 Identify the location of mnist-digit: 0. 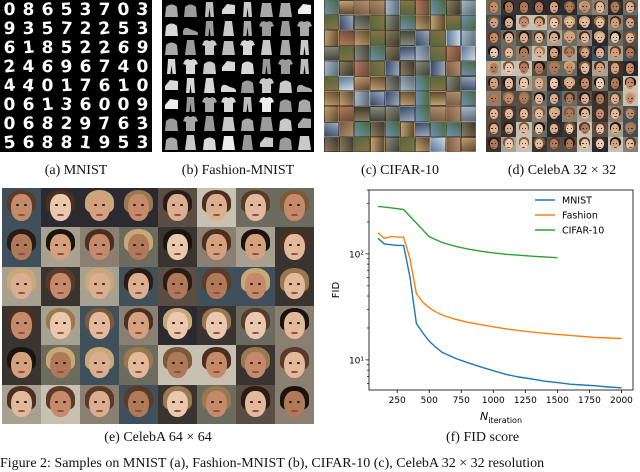
(47, 85).